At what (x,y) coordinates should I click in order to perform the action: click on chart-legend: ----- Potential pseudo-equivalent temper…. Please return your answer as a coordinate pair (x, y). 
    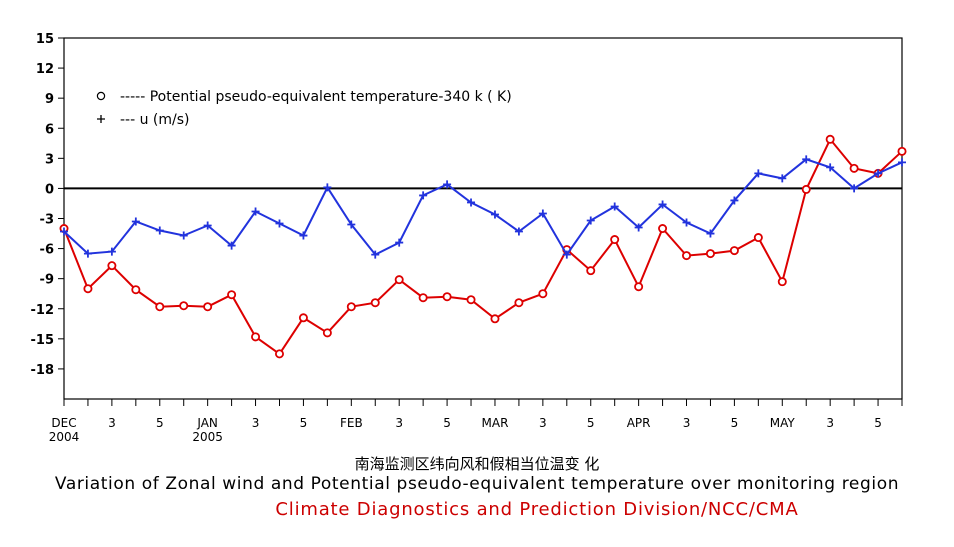
    Looking at the image, I should click on (304, 108).